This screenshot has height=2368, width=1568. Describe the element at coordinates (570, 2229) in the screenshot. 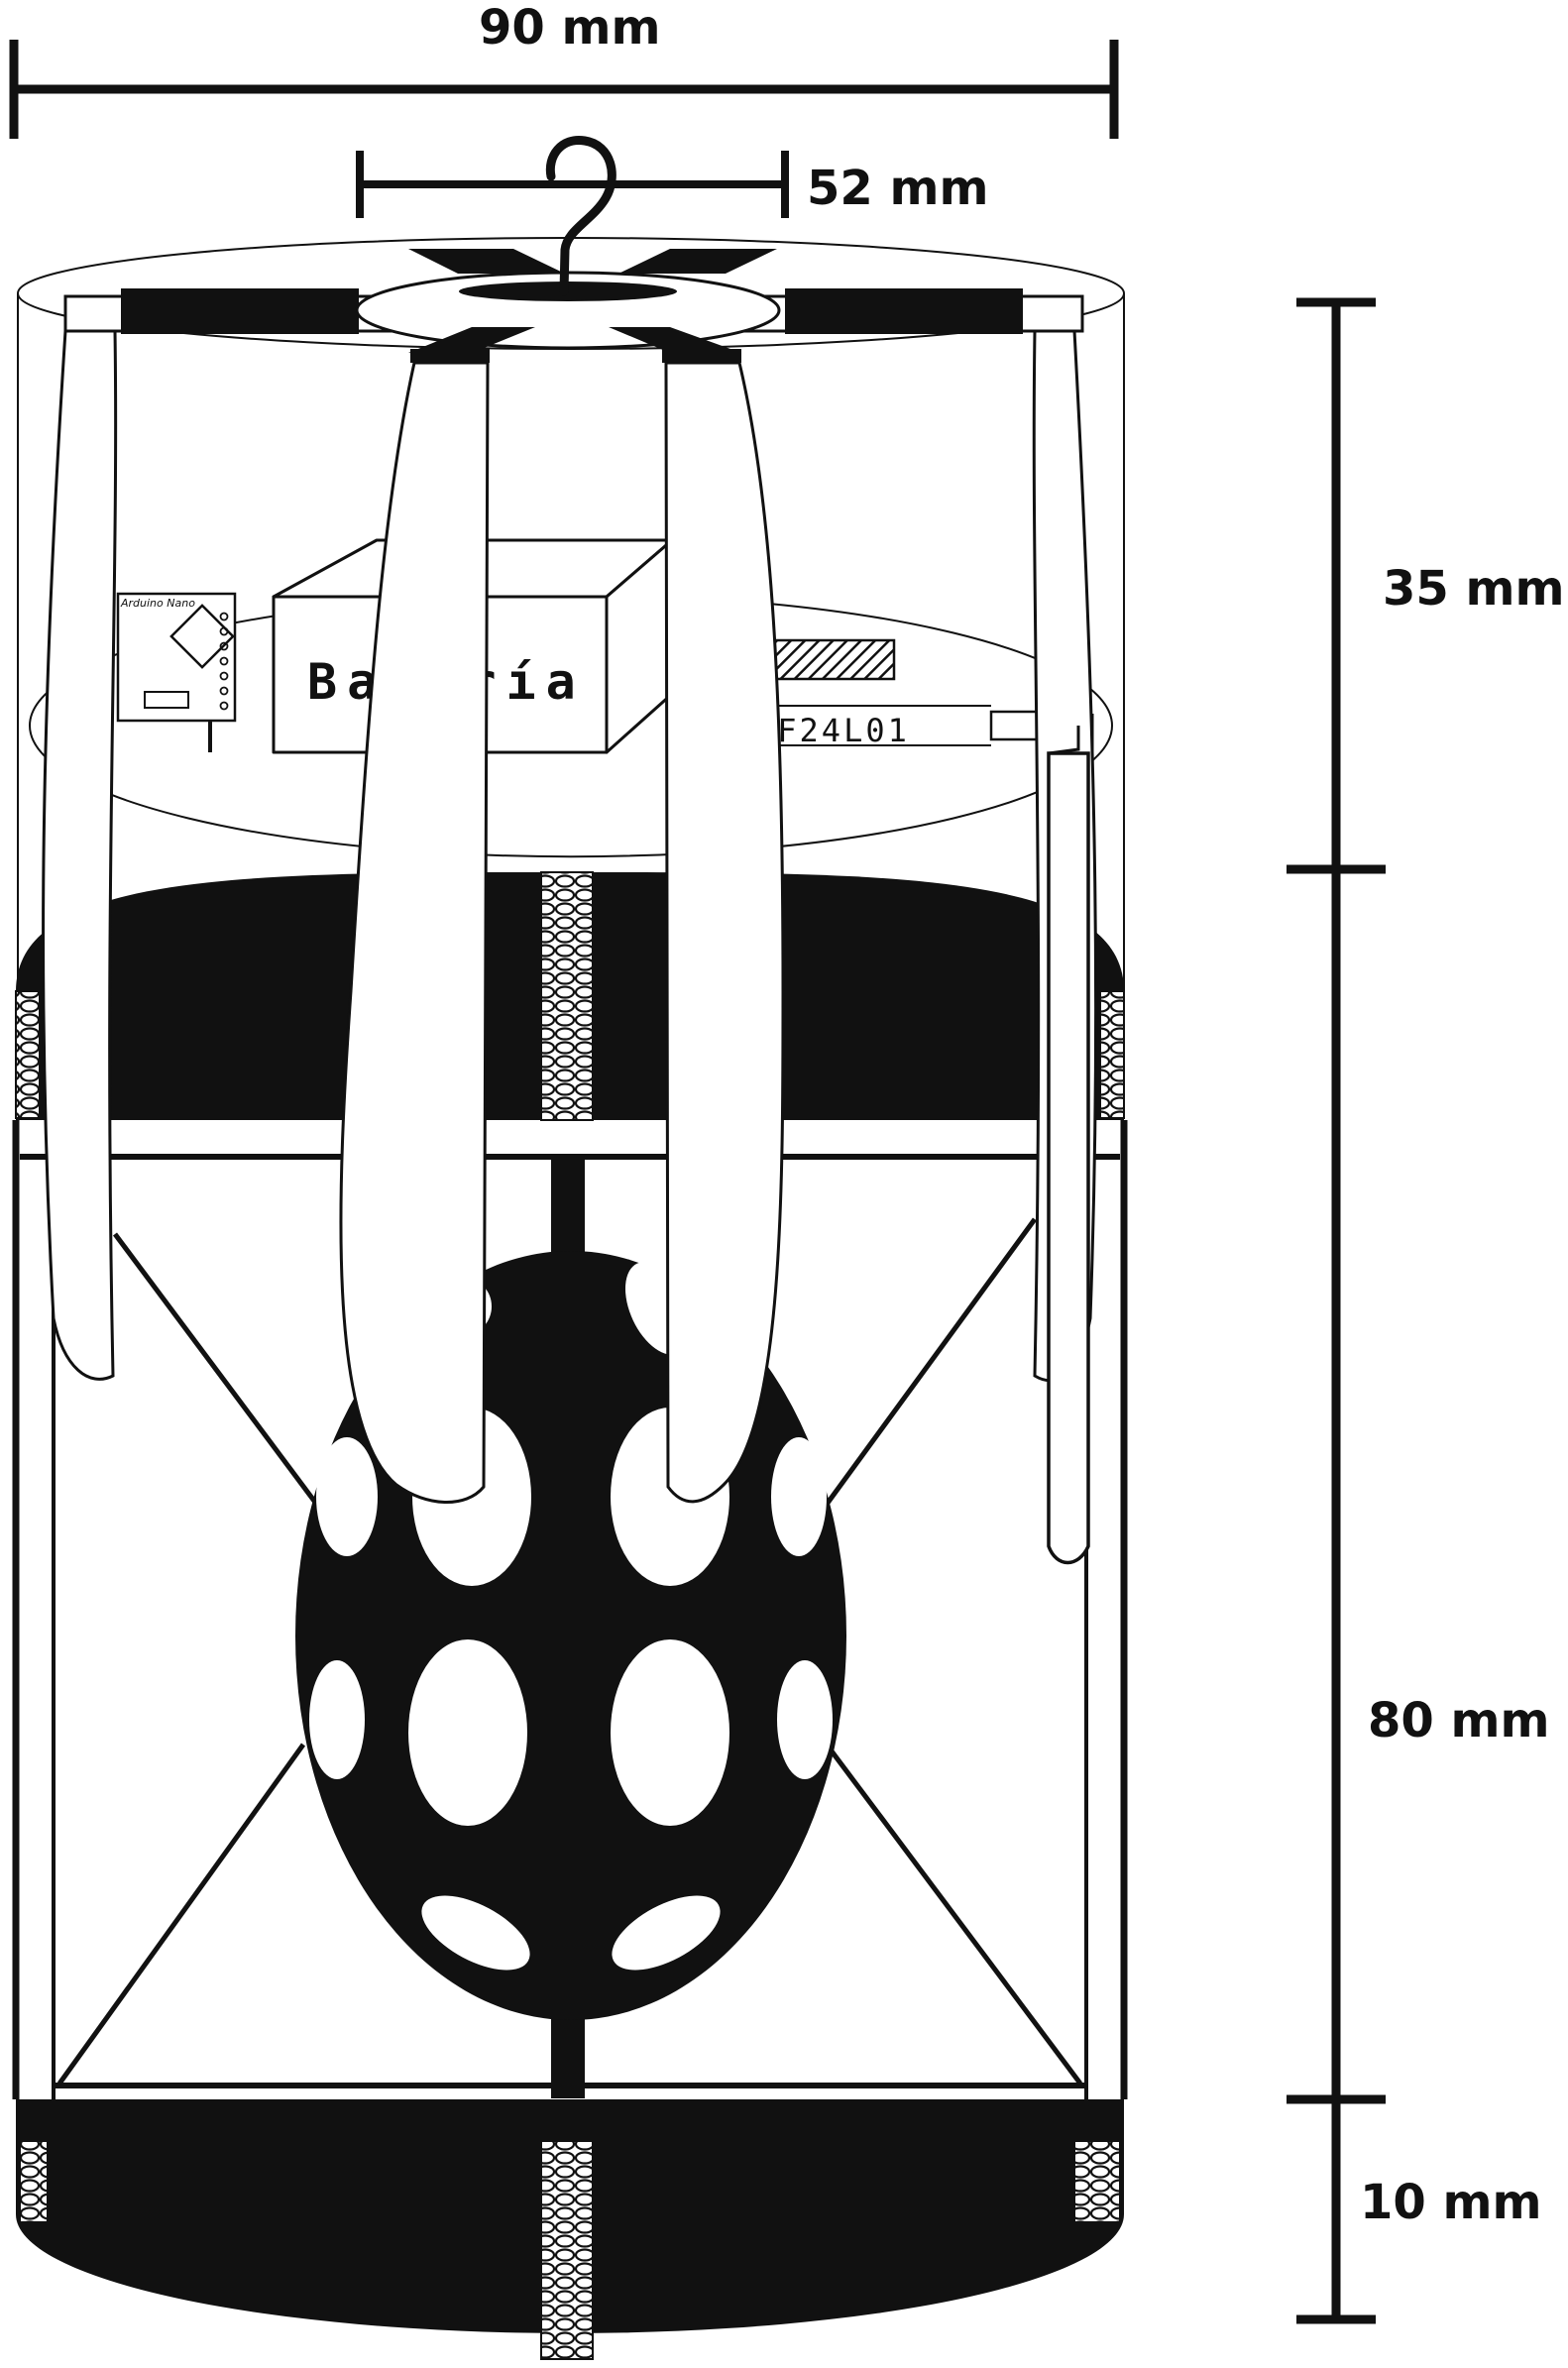

I see `bottom-black-disc` at that location.